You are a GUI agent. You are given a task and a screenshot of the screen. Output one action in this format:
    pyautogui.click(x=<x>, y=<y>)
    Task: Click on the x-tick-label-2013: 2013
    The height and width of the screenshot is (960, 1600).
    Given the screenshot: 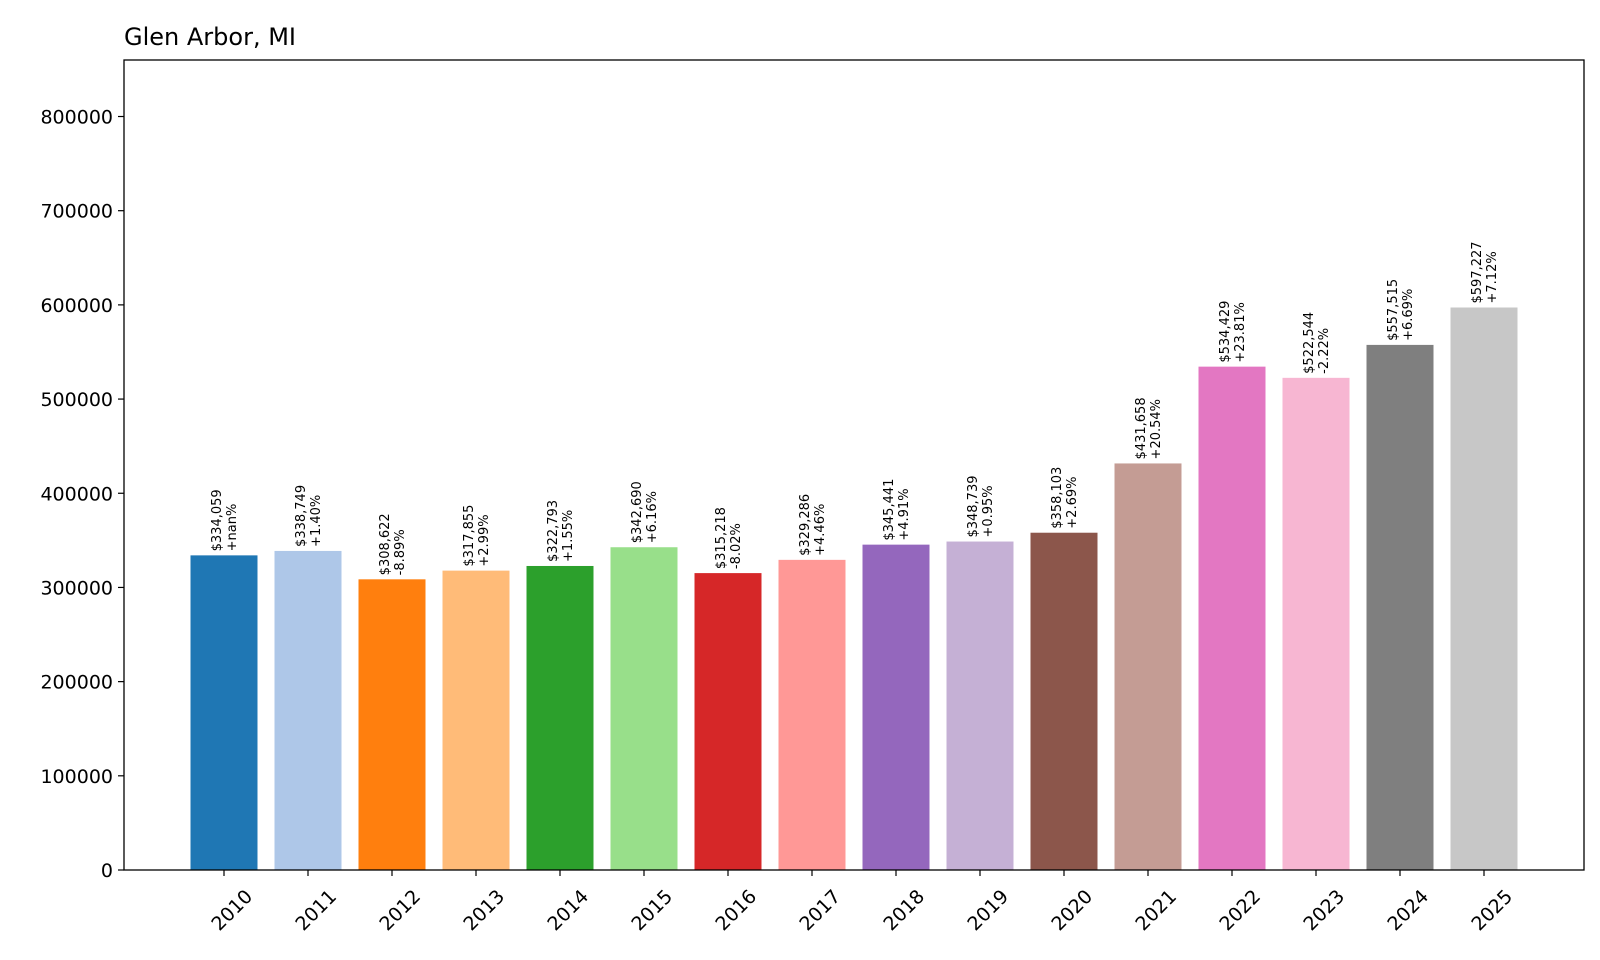 What is the action you would take?
    pyautogui.click(x=484, y=911)
    